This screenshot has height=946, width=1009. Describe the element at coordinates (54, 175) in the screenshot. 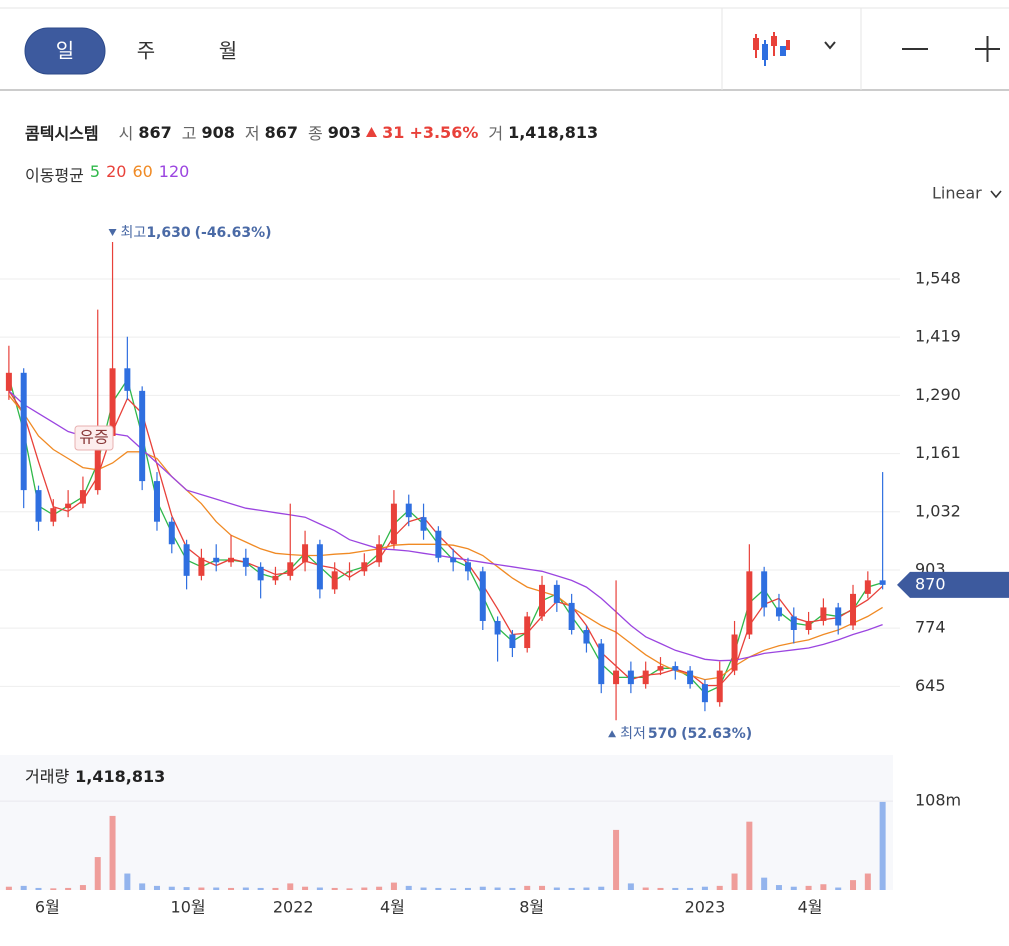

I see `ma-title: 이동평균` at that location.